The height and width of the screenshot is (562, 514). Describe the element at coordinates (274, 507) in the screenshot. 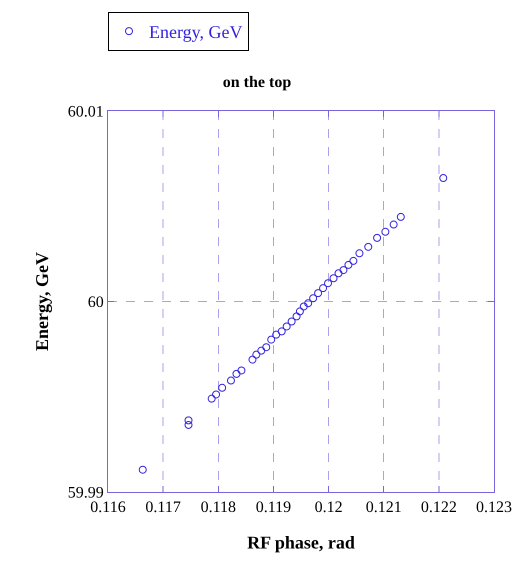

I see `x-tick-label: 0.119` at that location.